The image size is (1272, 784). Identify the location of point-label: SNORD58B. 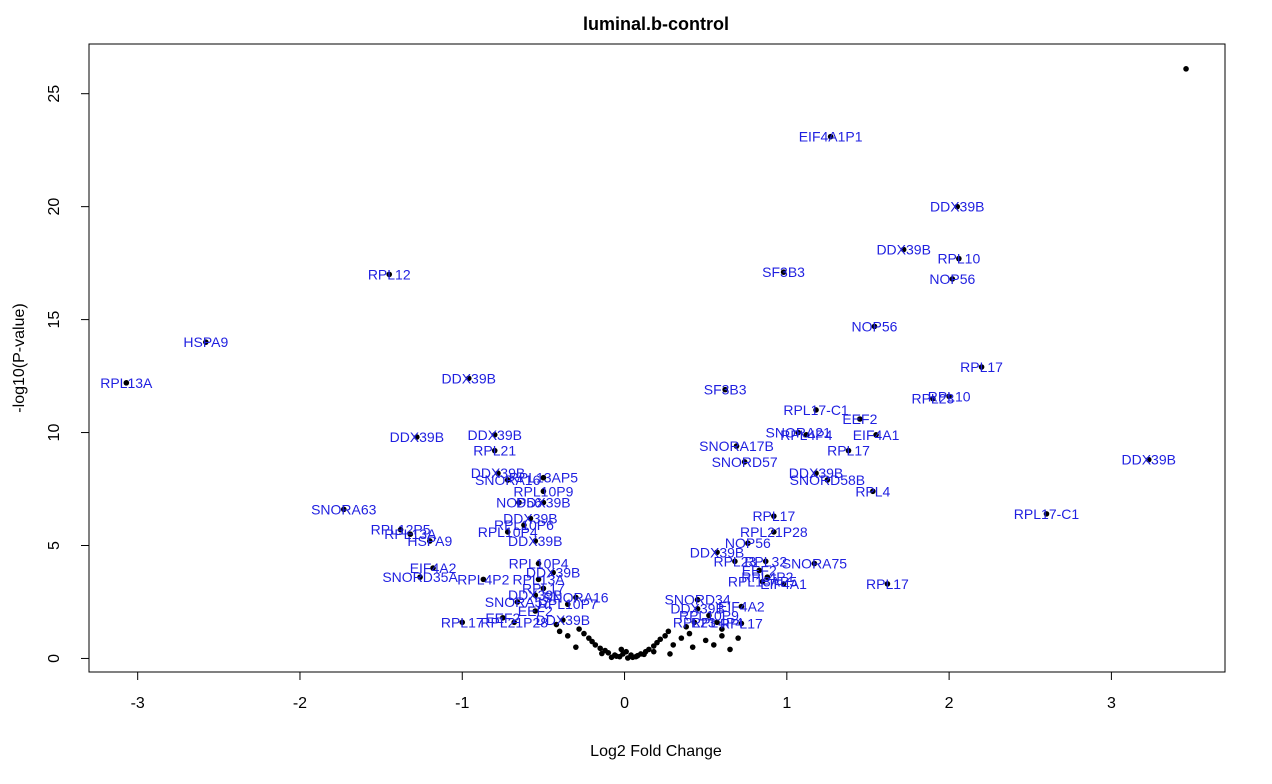
(827, 480).